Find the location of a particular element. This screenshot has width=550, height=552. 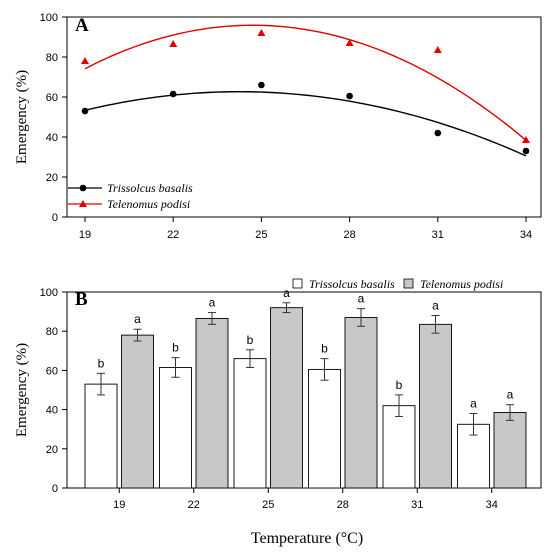

legend-label-telenomus: Telenomus podisi is located at coordinates (148, 204).